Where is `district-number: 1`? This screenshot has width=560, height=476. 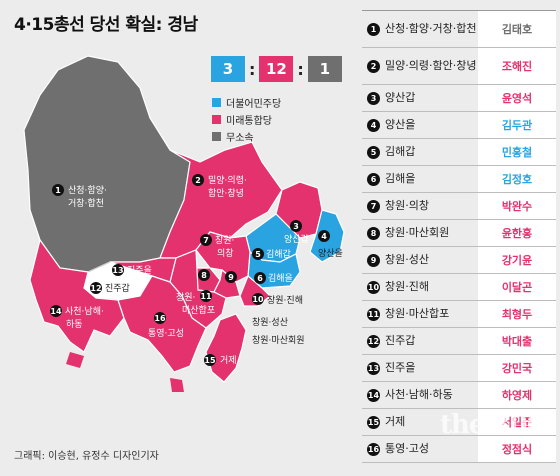 district-number: 1 is located at coordinates (373, 29).